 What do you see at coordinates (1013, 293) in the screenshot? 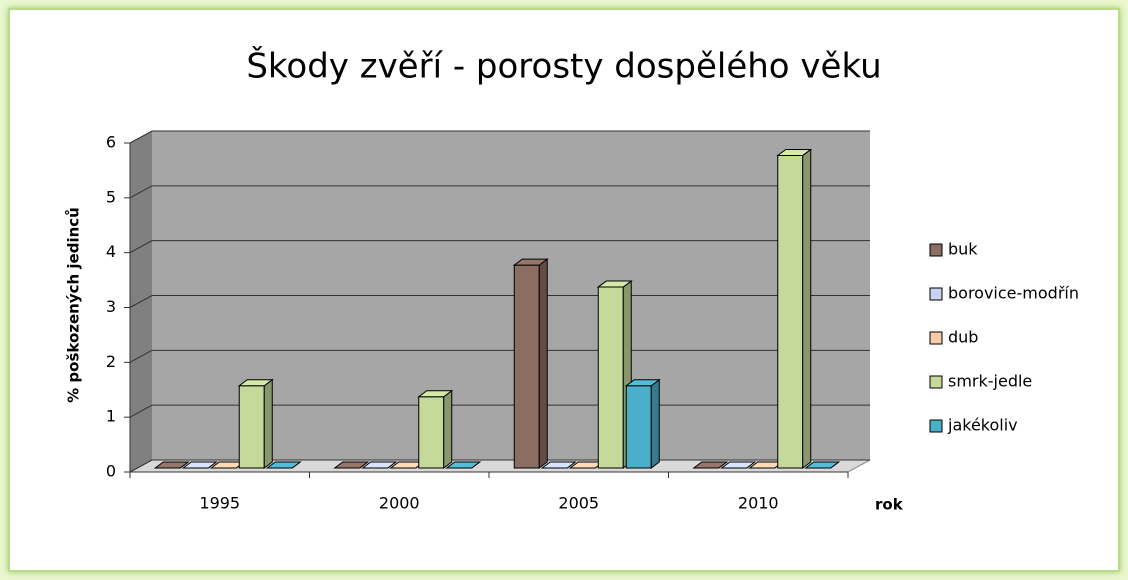
I see `legend-label: borovice-modřín` at bounding box center [1013, 293].